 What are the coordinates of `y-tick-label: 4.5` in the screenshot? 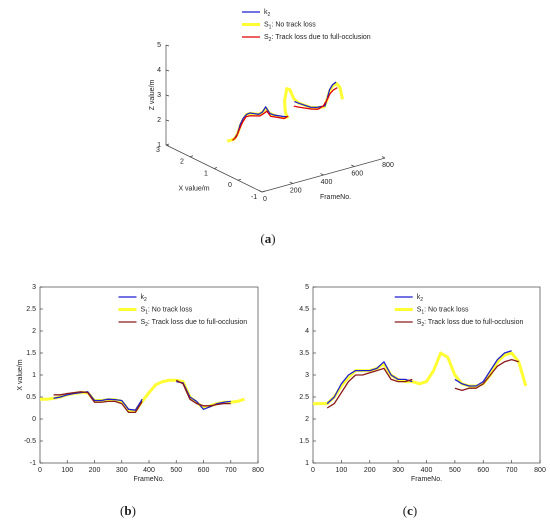 It's located at (304, 309).